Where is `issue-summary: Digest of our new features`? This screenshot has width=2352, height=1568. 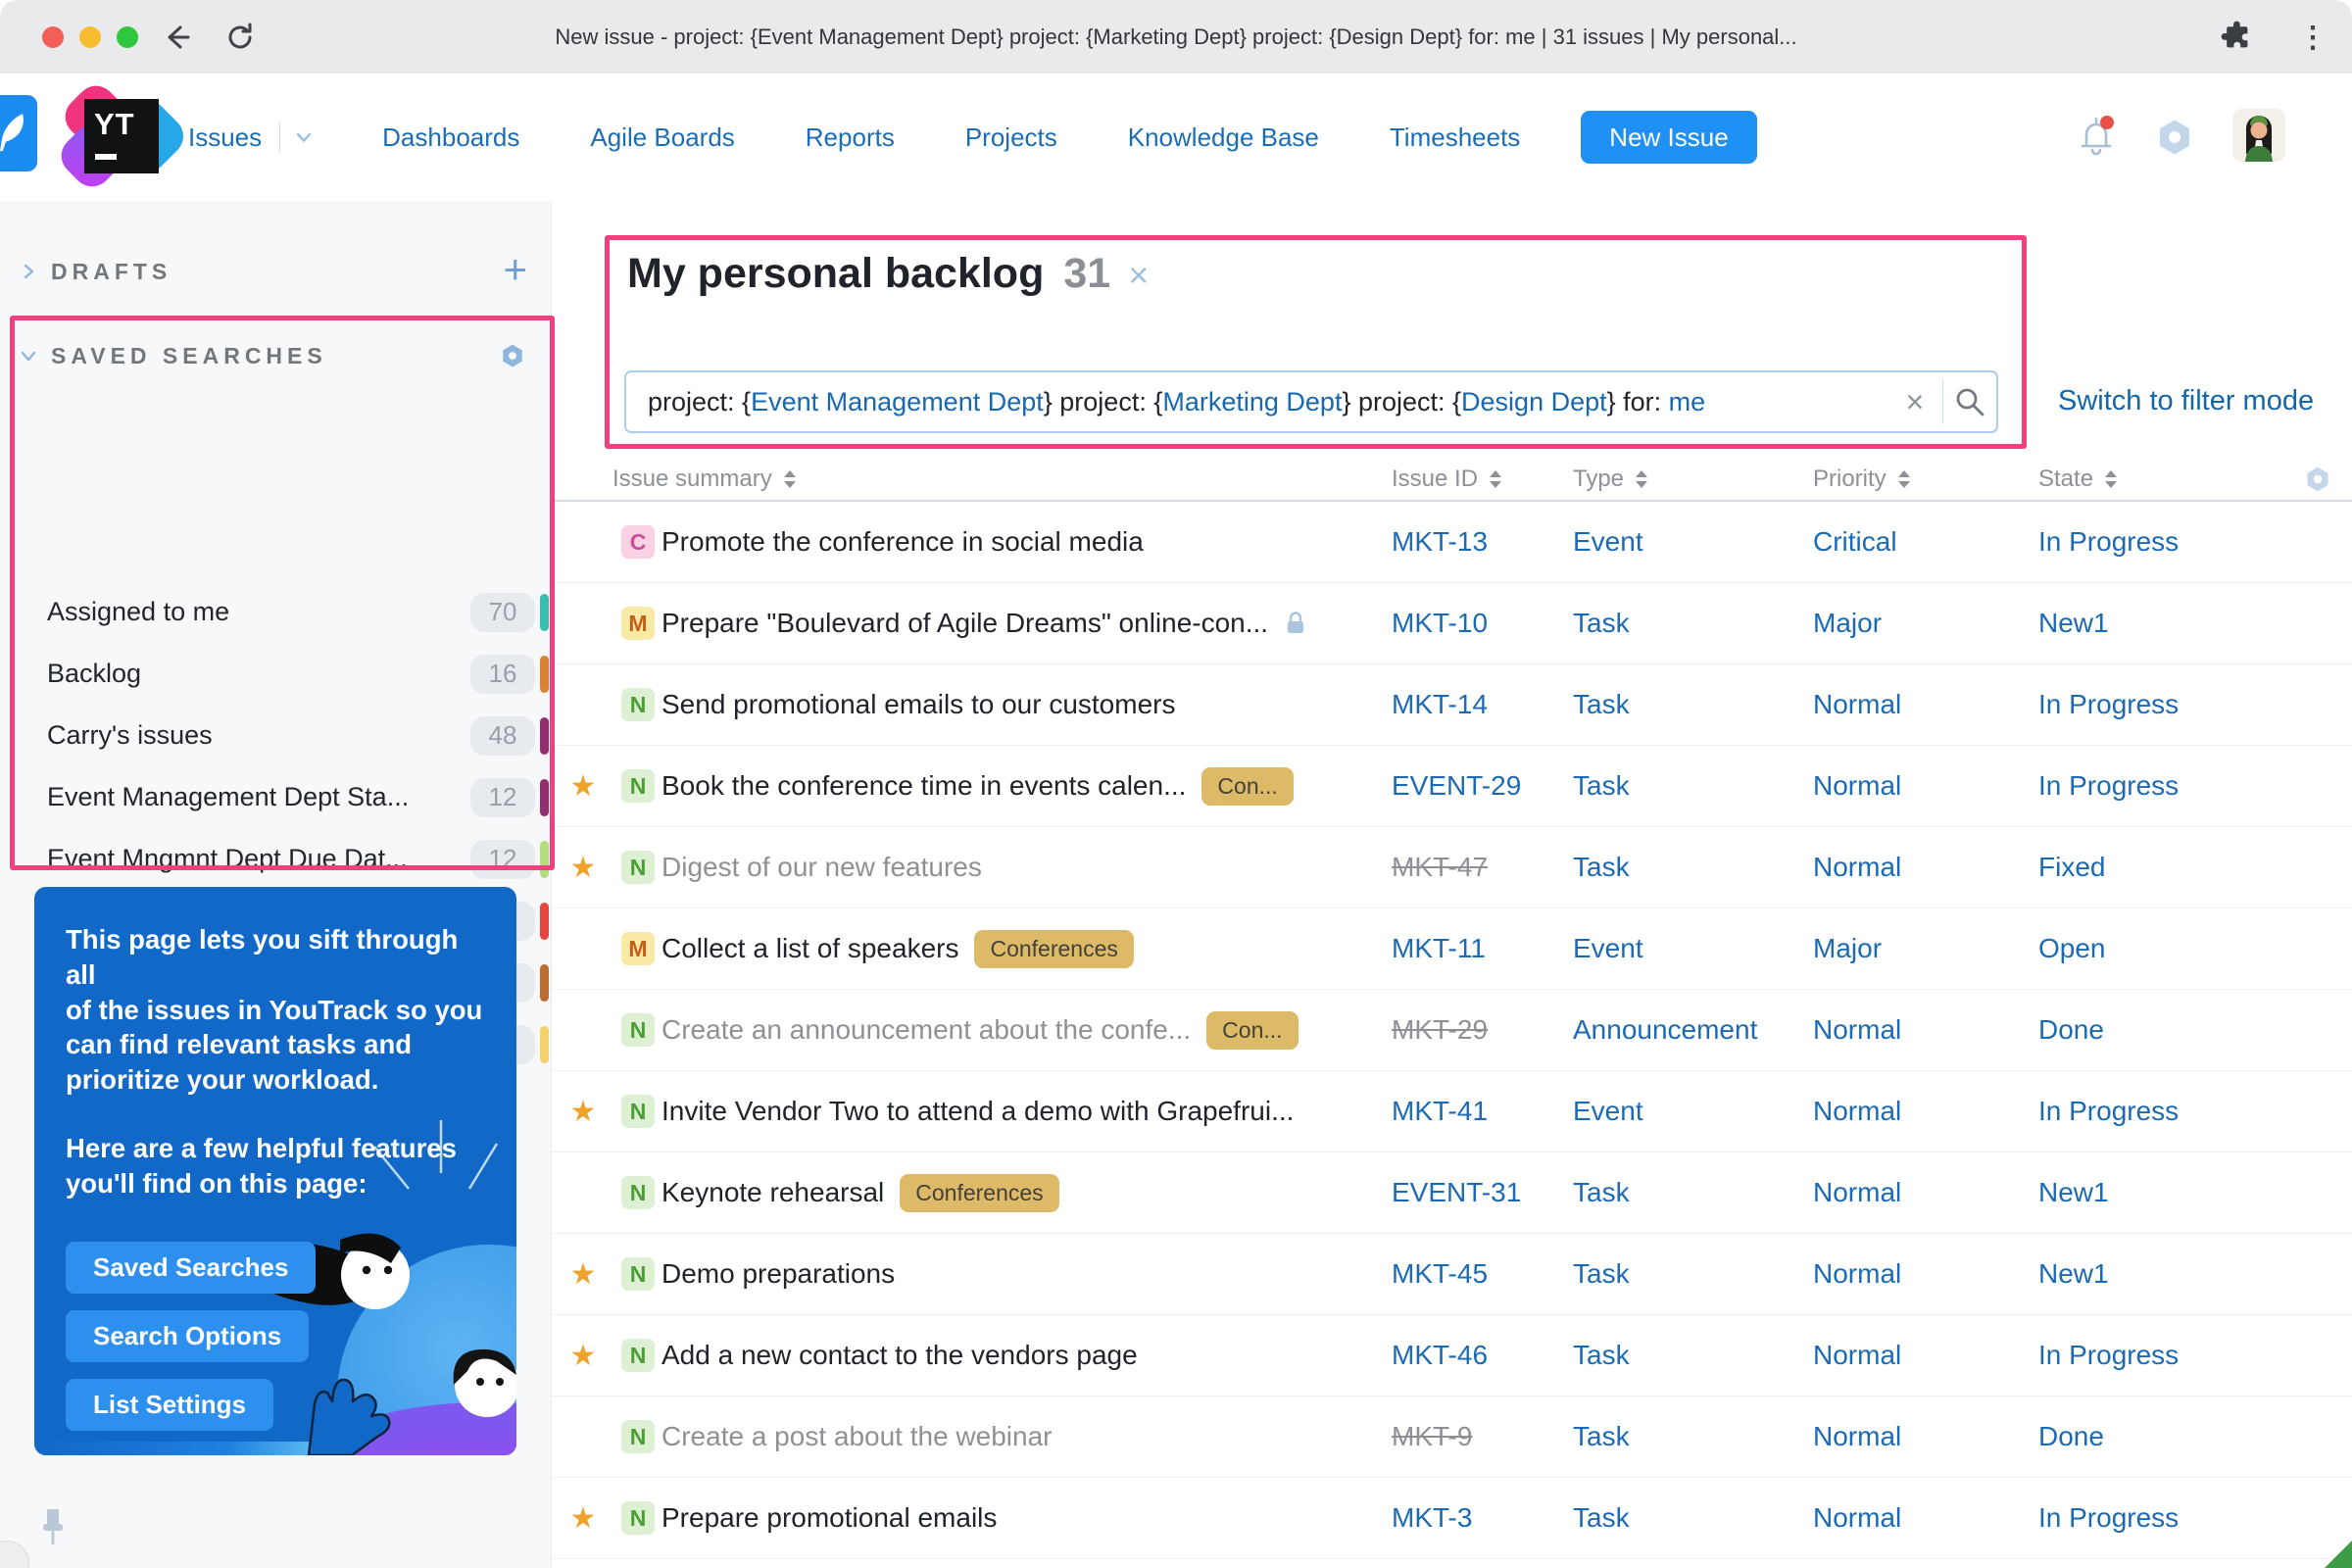 issue-summary: Digest of our new features is located at coordinates (822, 867).